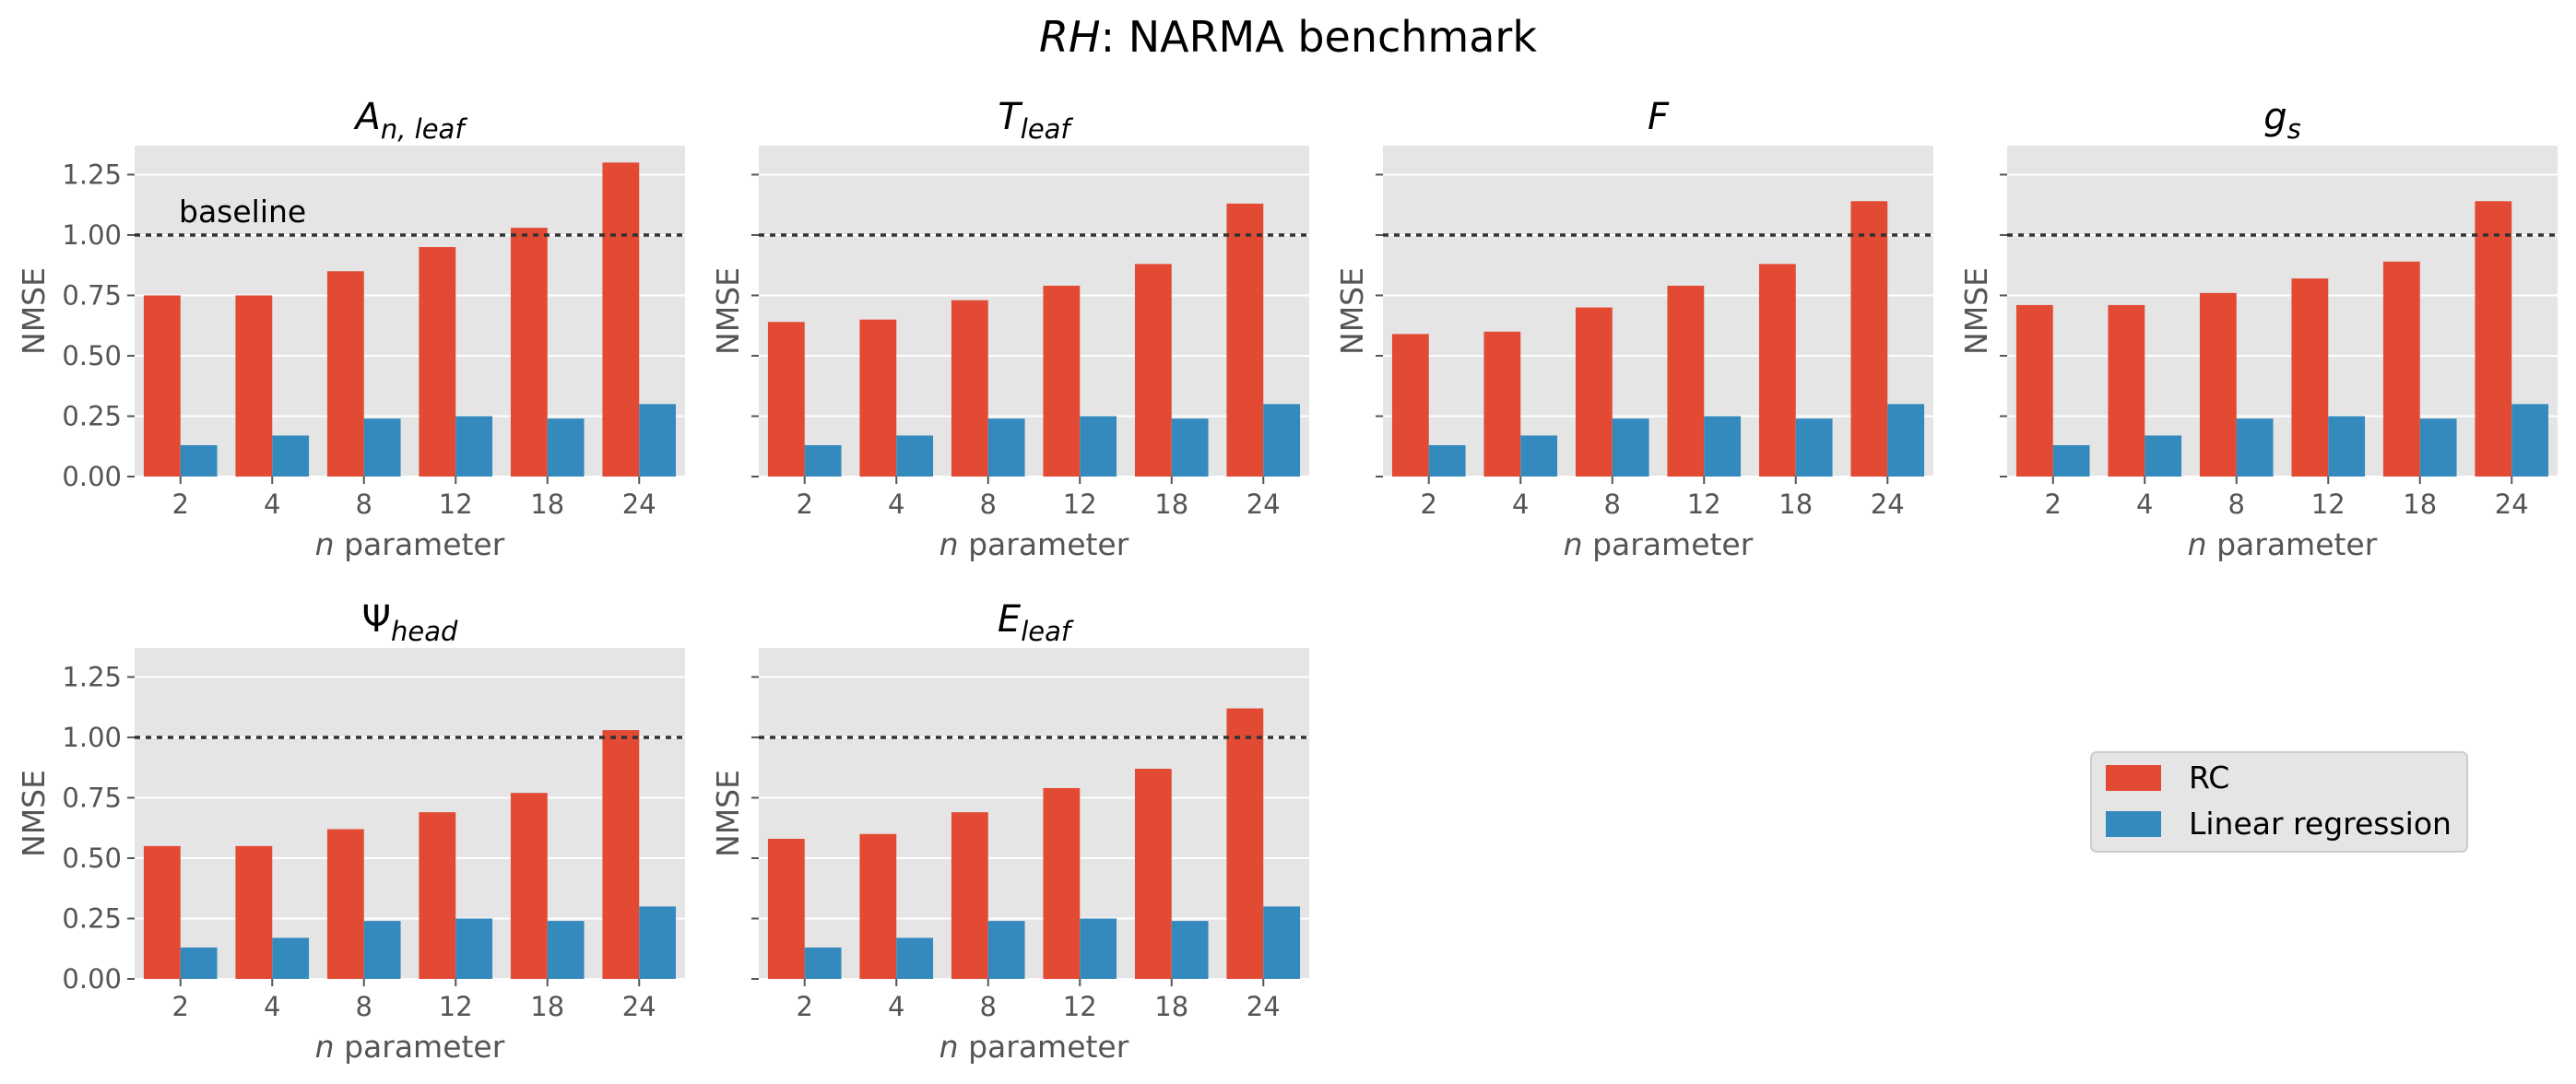 The image size is (2576, 1084). What do you see at coordinates (1704, 504) in the screenshot?
I see `x-tick-label: 12` at bounding box center [1704, 504].